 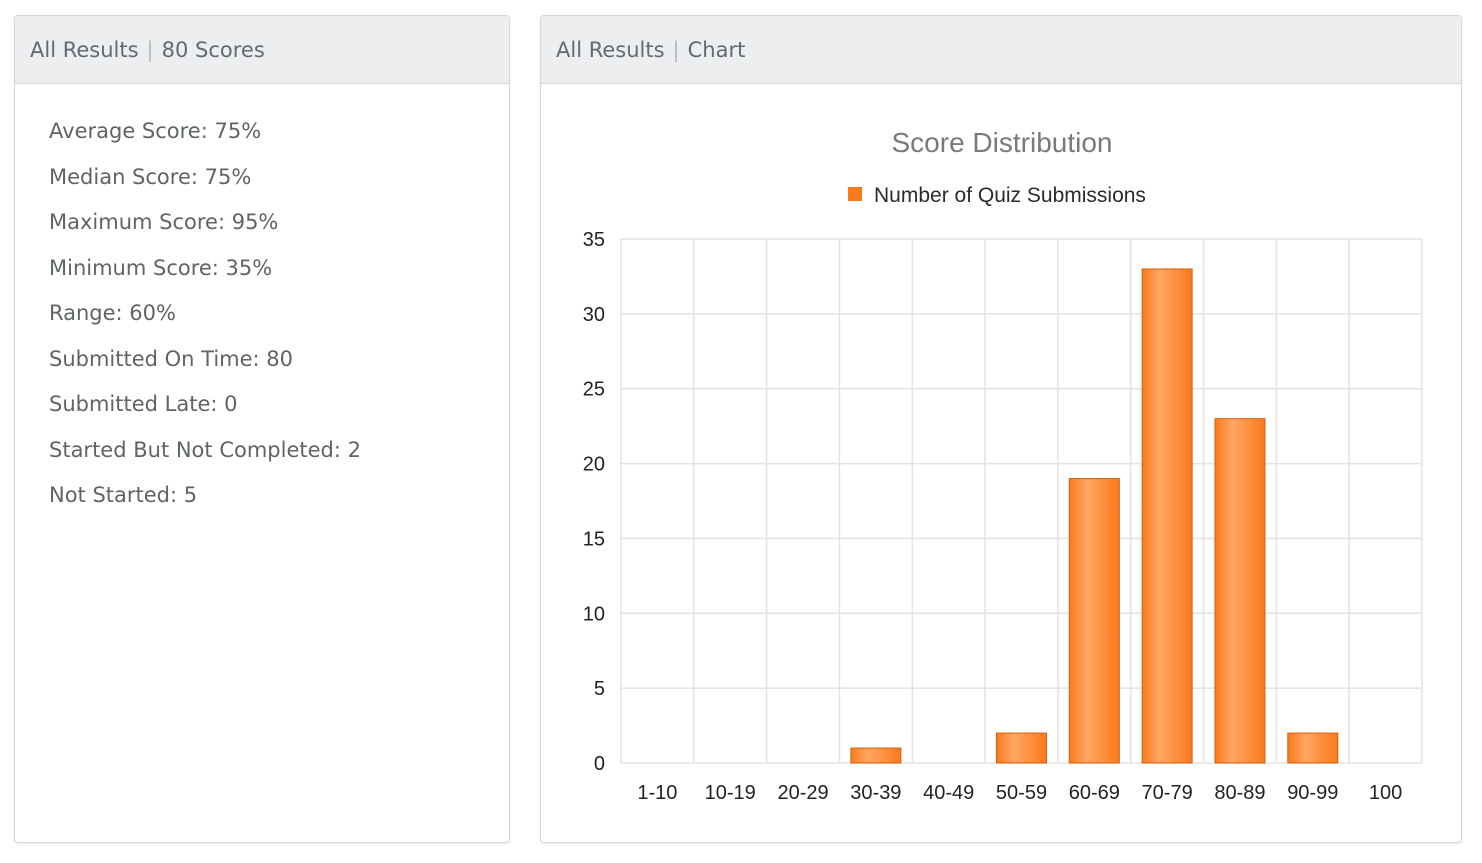 I want to click on stat-started-not-completed: Started But Not Completed: 2, so click(x=205, y=449).